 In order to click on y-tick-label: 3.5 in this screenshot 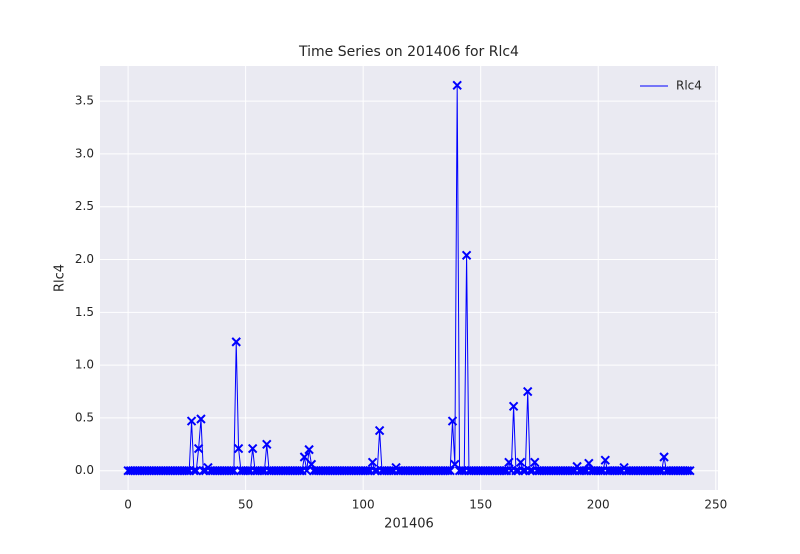, I will do `click(84, 101)`.